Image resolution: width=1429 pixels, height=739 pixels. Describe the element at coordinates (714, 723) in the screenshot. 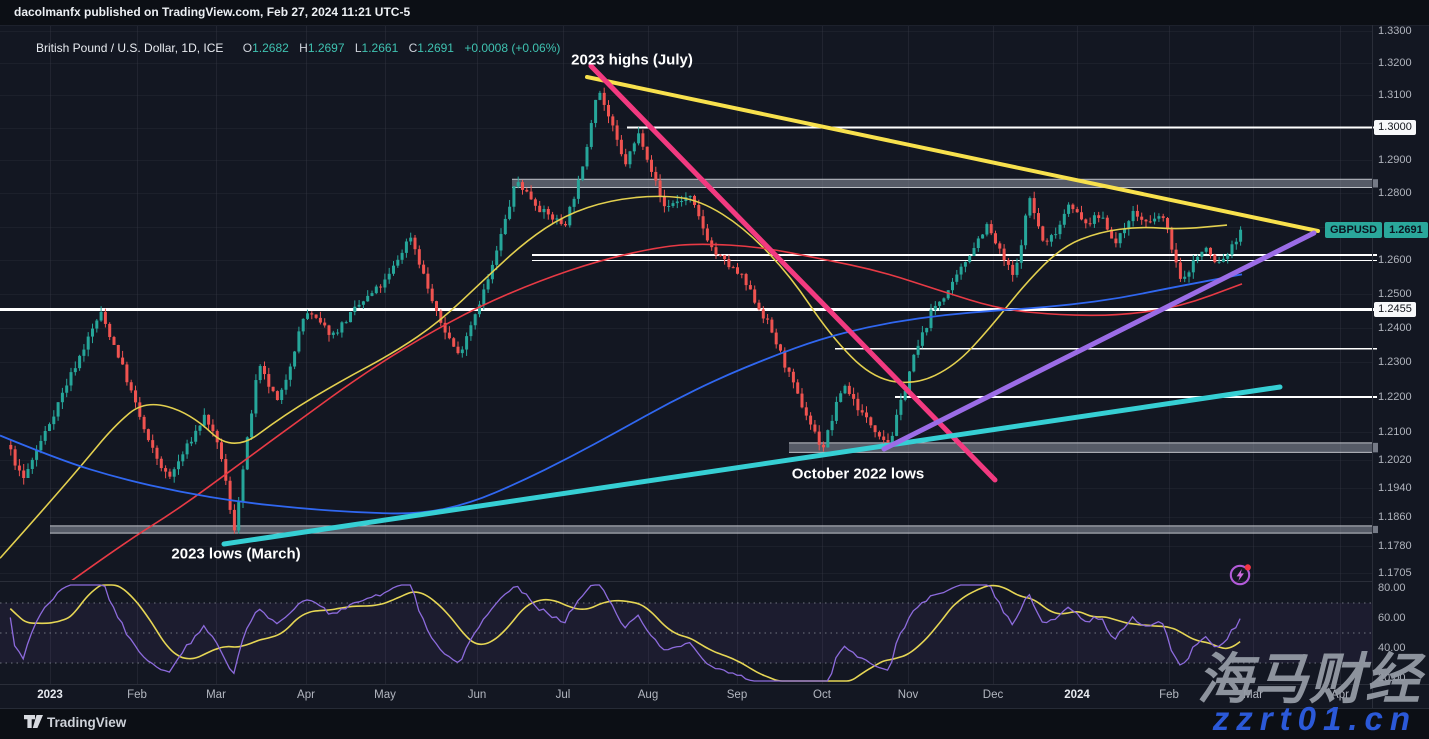

I see `footer-strip` at that location.